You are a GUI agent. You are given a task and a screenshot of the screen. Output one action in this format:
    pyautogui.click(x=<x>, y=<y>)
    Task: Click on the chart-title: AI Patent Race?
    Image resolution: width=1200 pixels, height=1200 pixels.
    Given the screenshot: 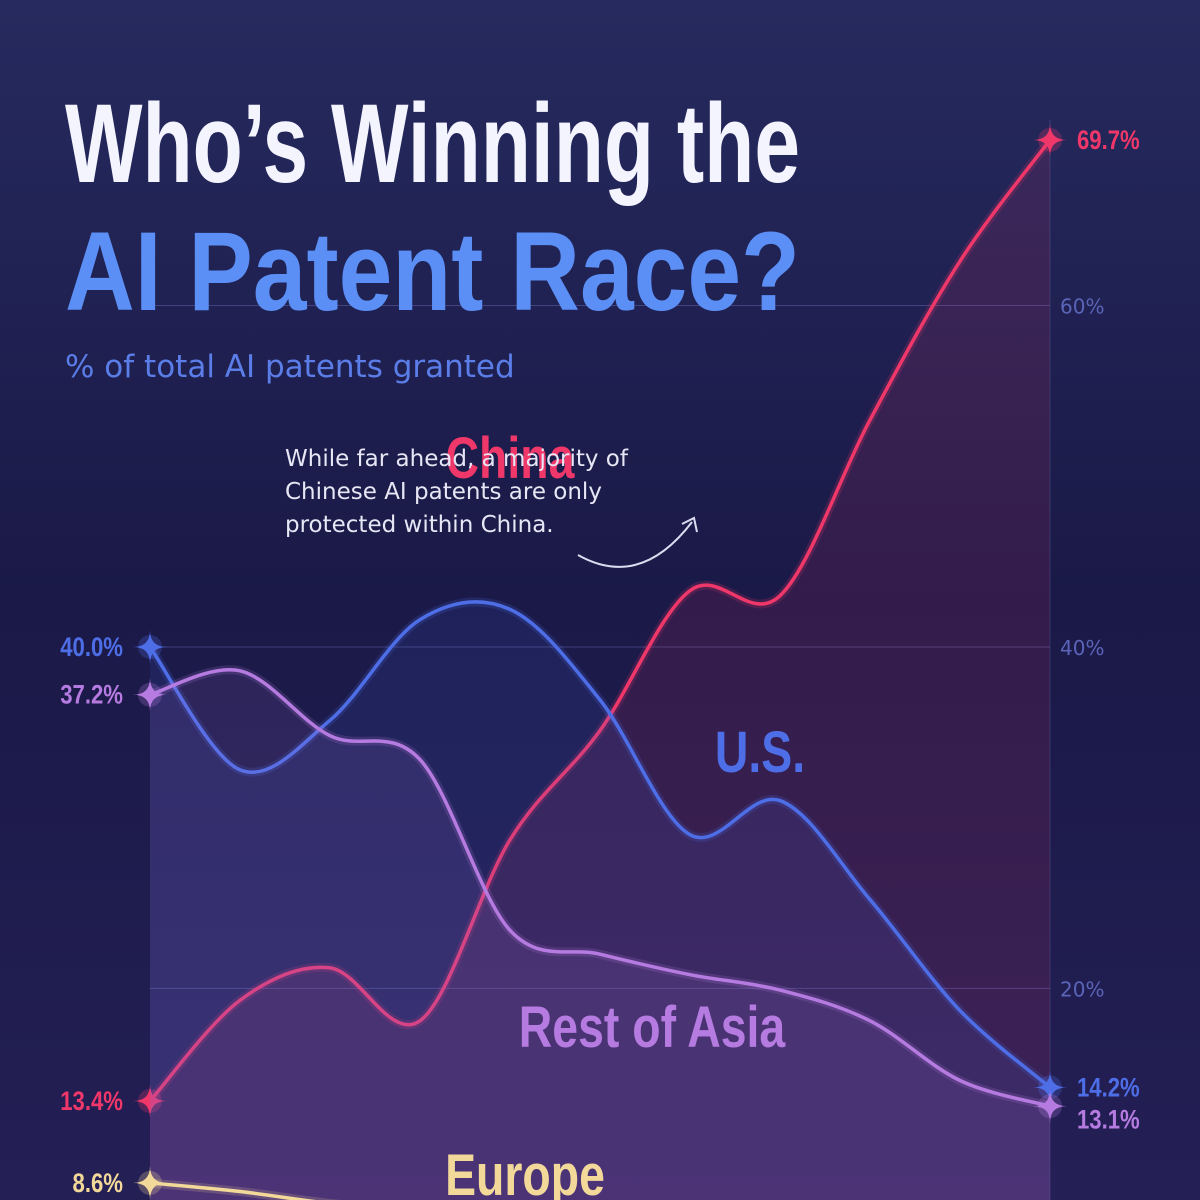 What is the action you would take?
    pyautogui.click(x=432, y=271)
    